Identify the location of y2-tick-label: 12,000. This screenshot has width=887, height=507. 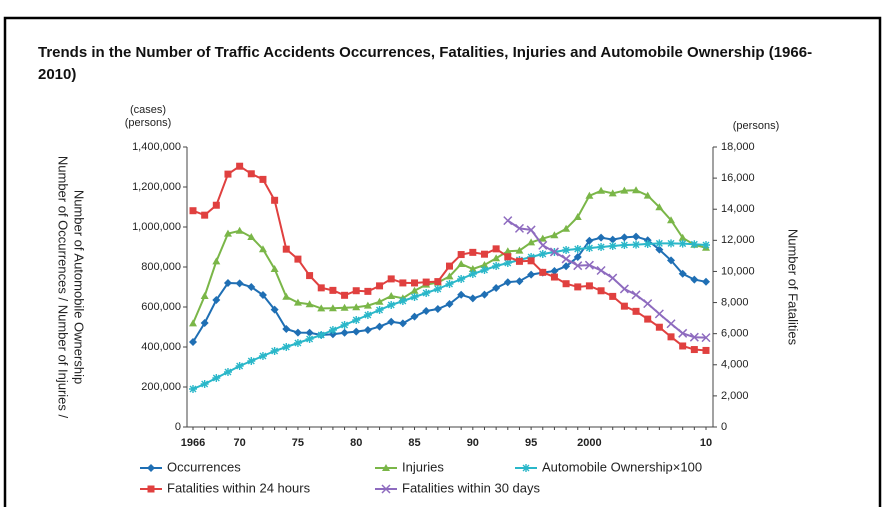
(738, 240).